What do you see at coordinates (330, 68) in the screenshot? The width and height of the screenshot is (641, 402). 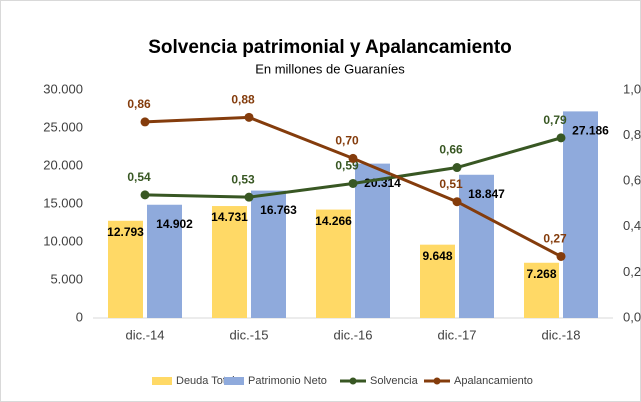 I see `chart-subtitle: En millones de Guaraníes` at bounding box center [330, 68].